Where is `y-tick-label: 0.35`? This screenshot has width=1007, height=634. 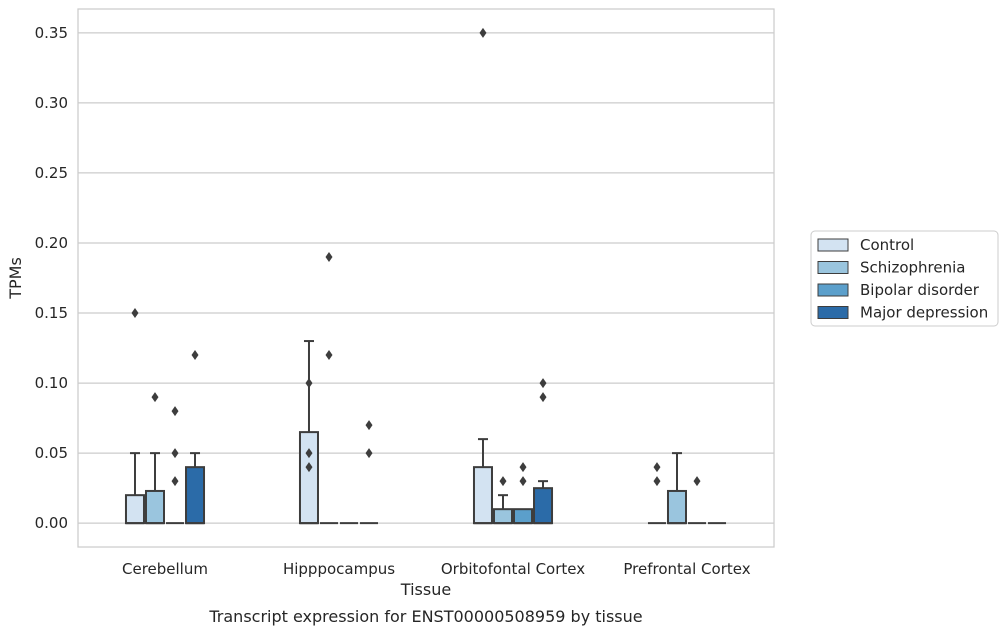
y-tick-label: 0.35 is located at coordinates (51, 33).